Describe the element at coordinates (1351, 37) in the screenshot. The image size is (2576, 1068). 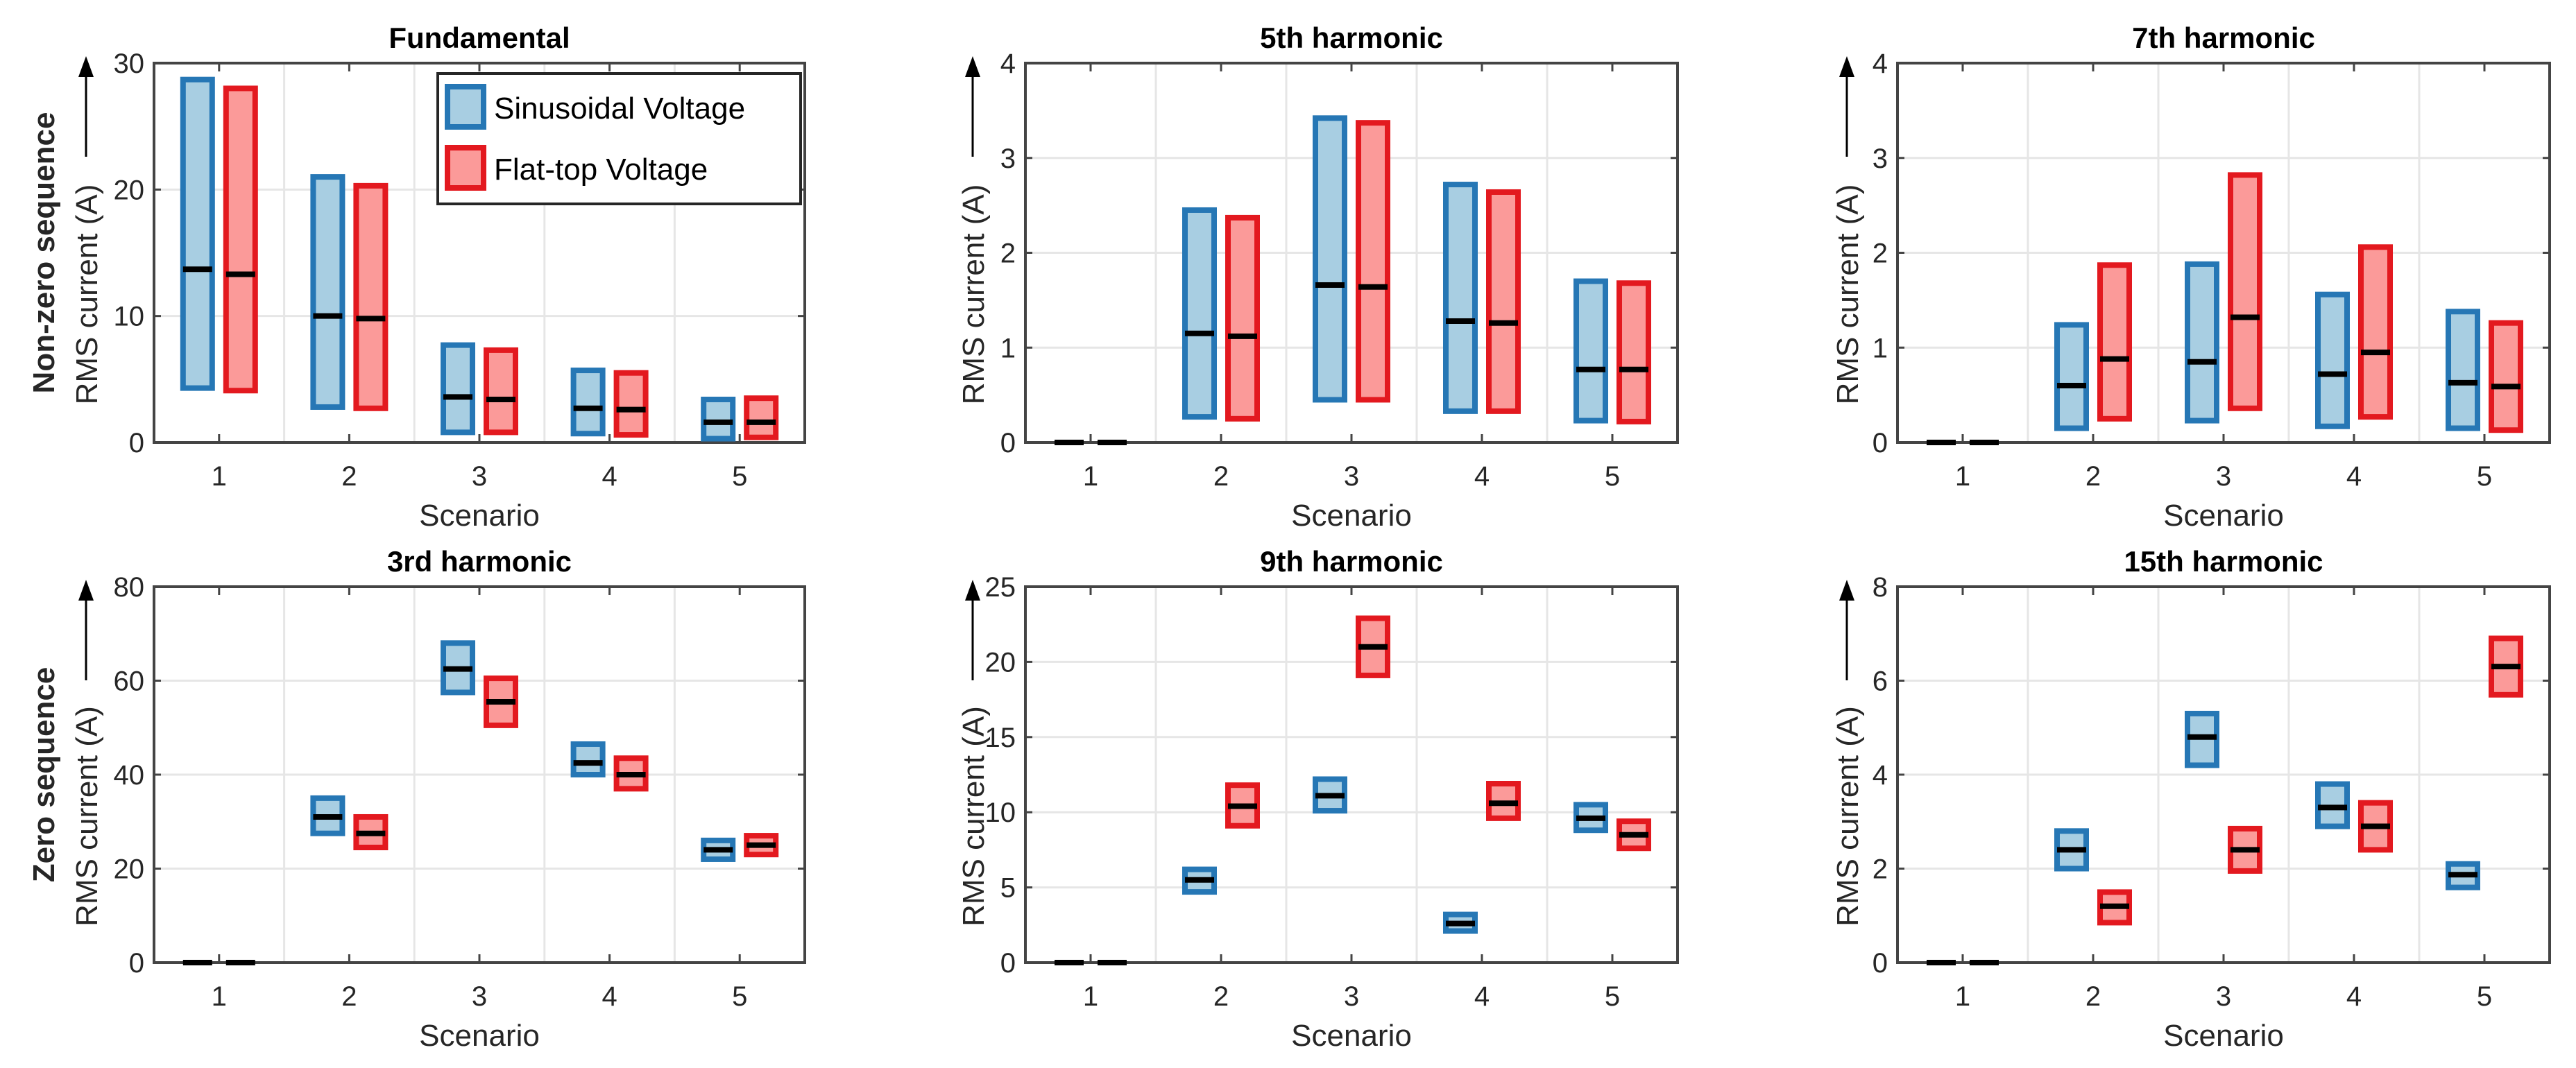
I see `subplot-title: 5th harmonic` at that location.